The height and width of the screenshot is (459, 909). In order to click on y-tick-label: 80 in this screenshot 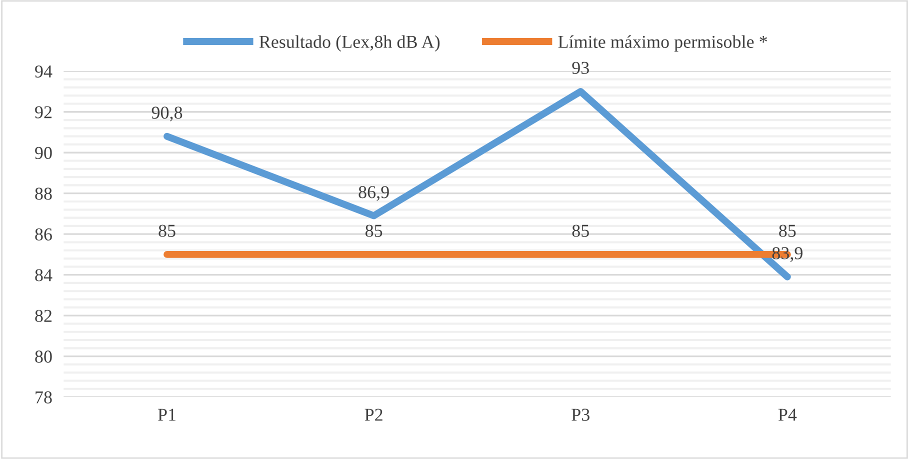, I will do `click(43, 356)`.